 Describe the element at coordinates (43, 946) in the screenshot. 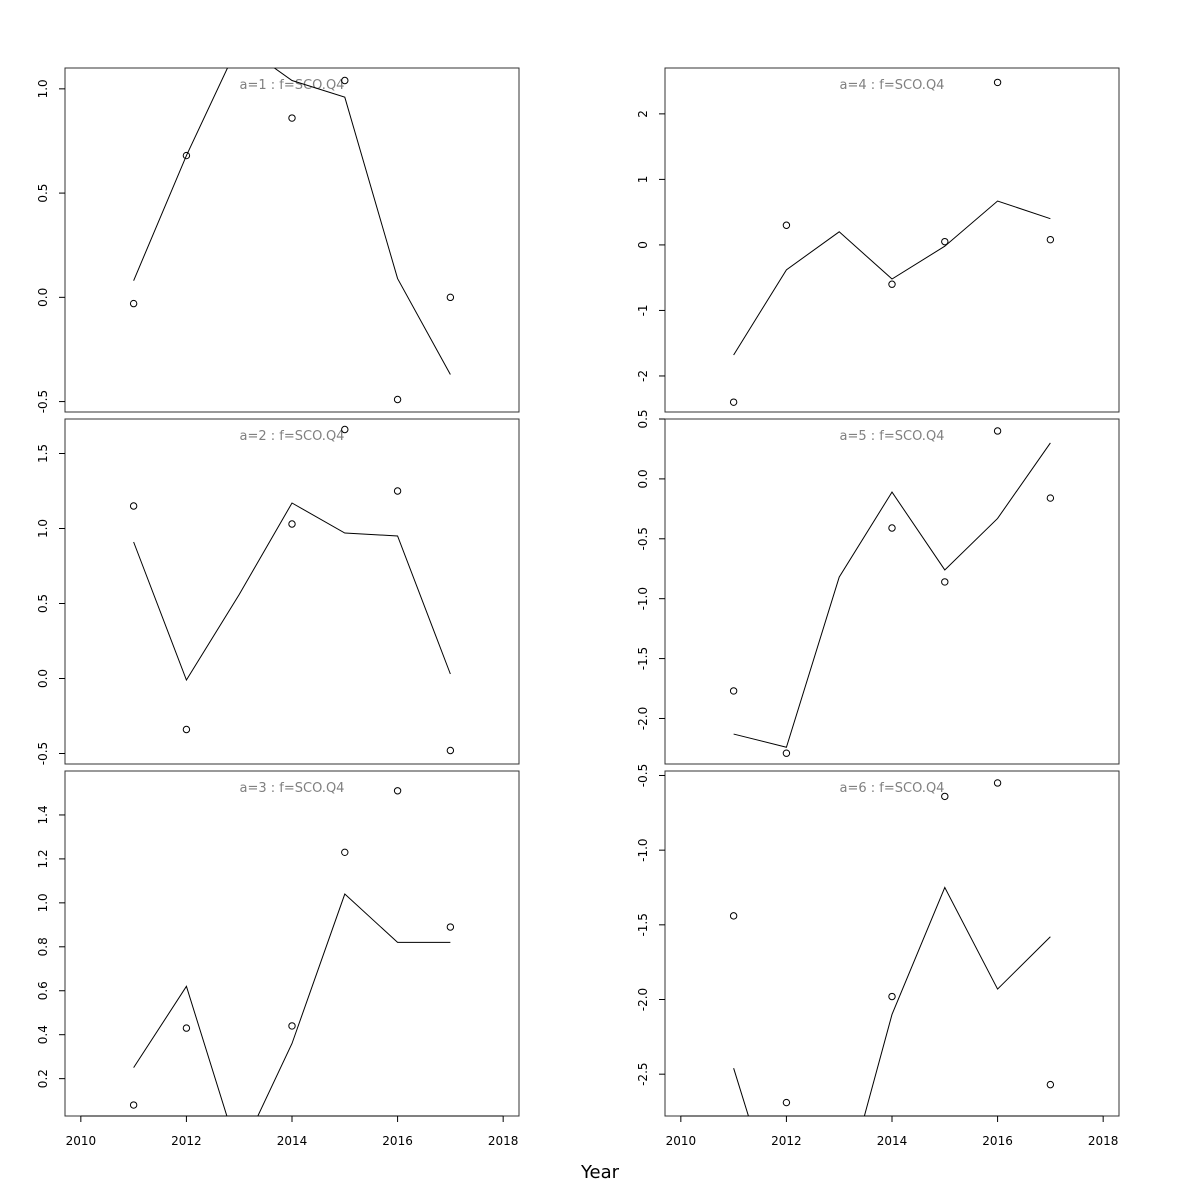

I see `y-tick-label: 0.8` at that location.